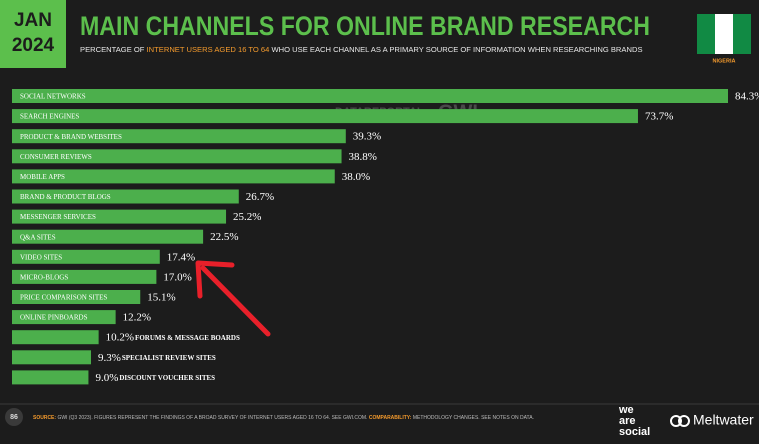  Describe the element at coordinates (42, 177) in the screenshot. I see `category-label: MOBILE APPS` at that location.